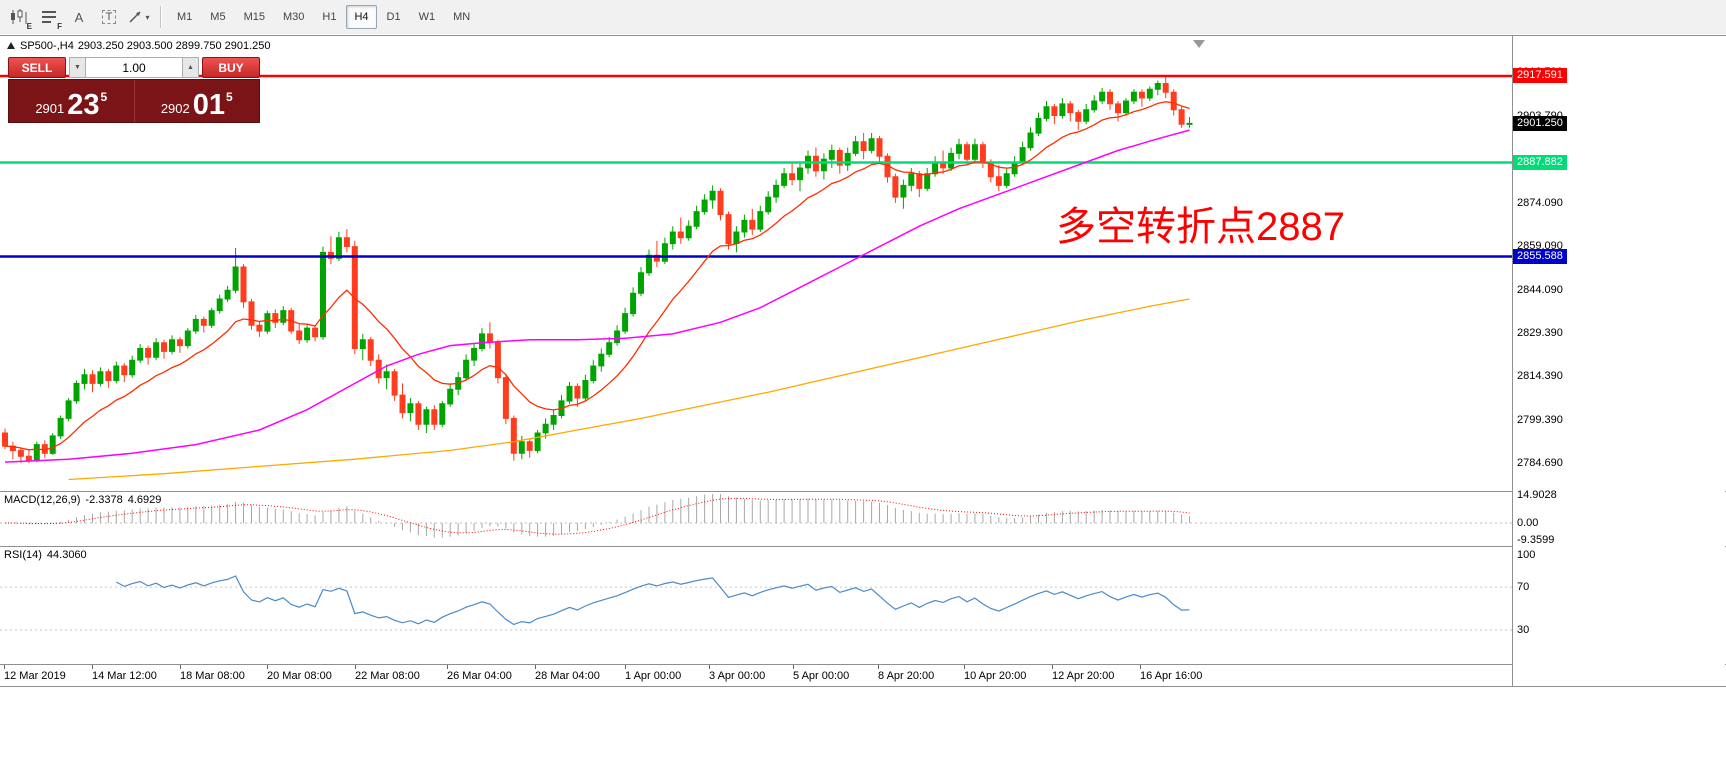 This screenshot has height=759, width=1726. Describe the element at coordinates (208, 105) in the screenshot. I see `ask-big-digits: 01` at that location.